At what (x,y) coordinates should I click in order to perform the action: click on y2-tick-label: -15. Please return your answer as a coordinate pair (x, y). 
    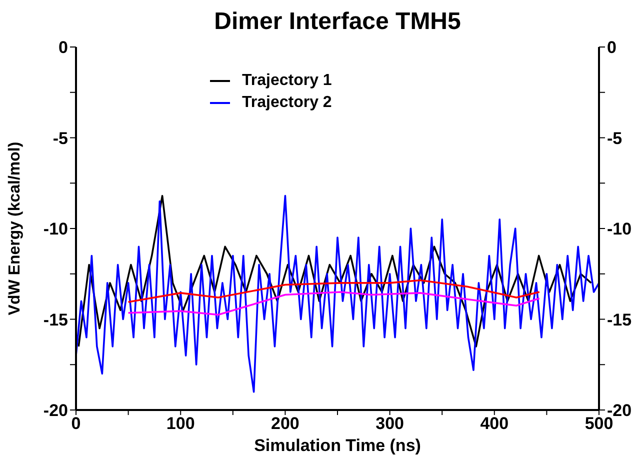
    Looking at the image, I should click on (619, 320).